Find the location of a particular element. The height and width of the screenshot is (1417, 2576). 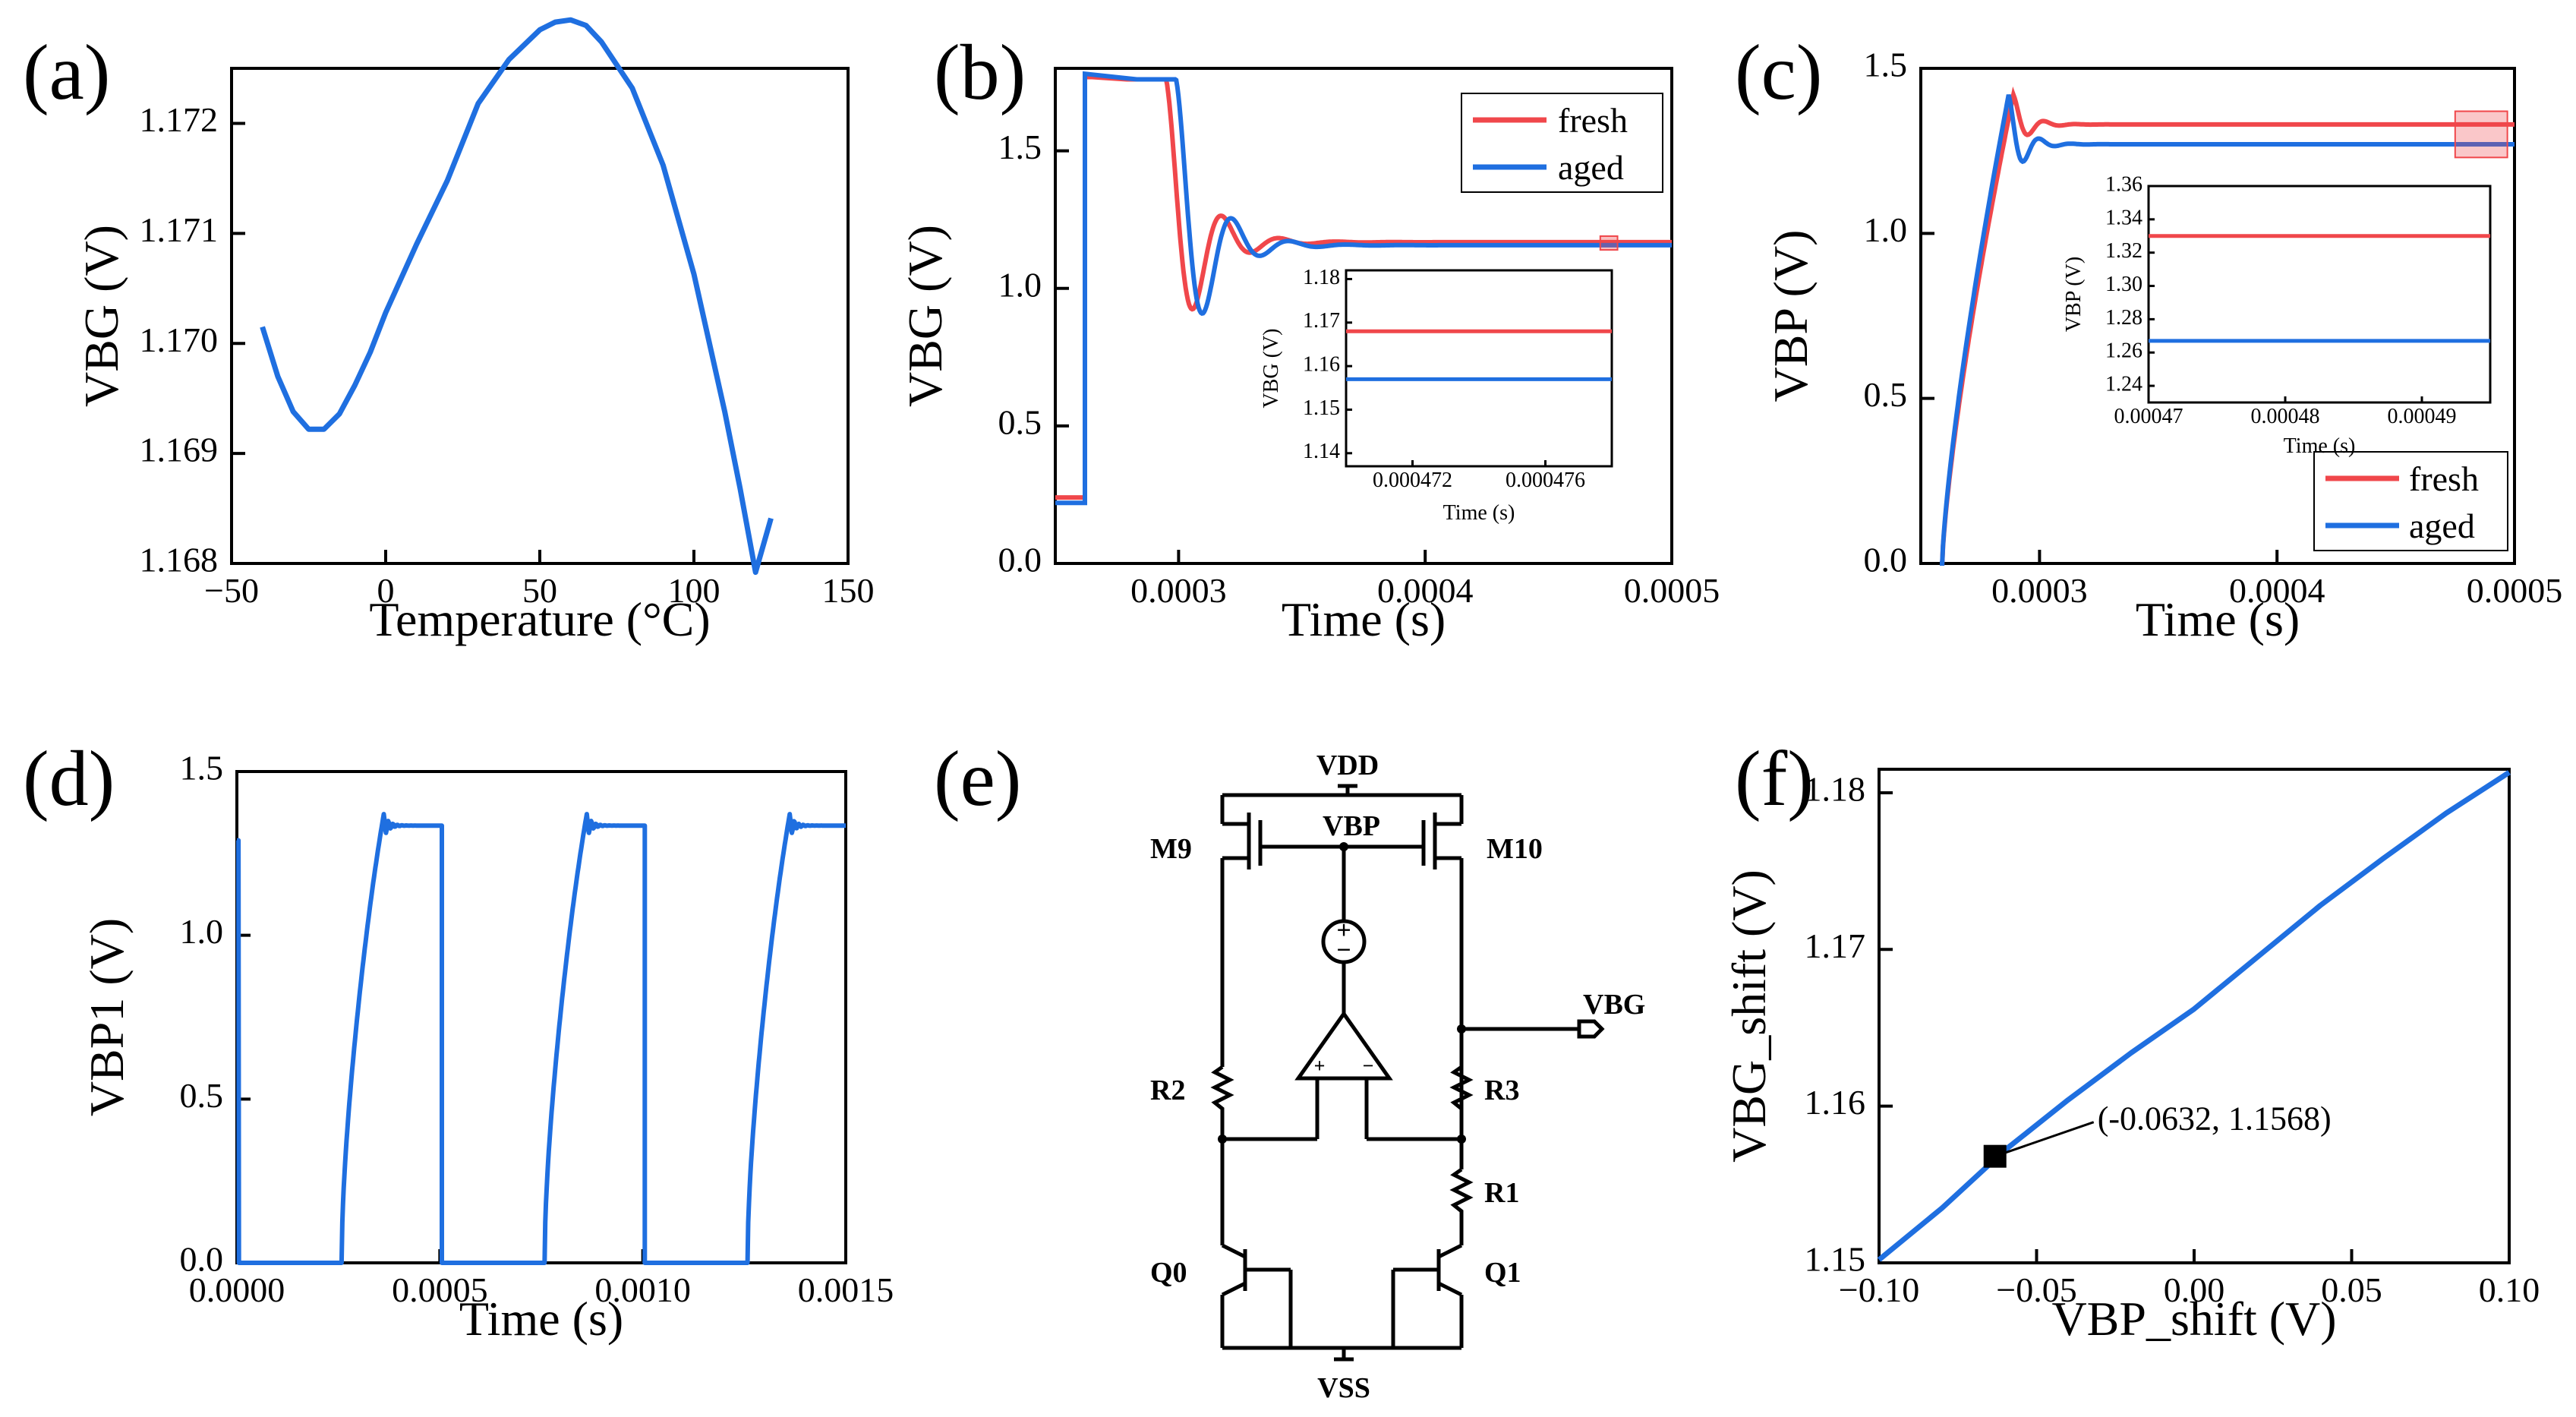

y-axis-title: VBP1 (V) is located at coordinates (107, 1017).